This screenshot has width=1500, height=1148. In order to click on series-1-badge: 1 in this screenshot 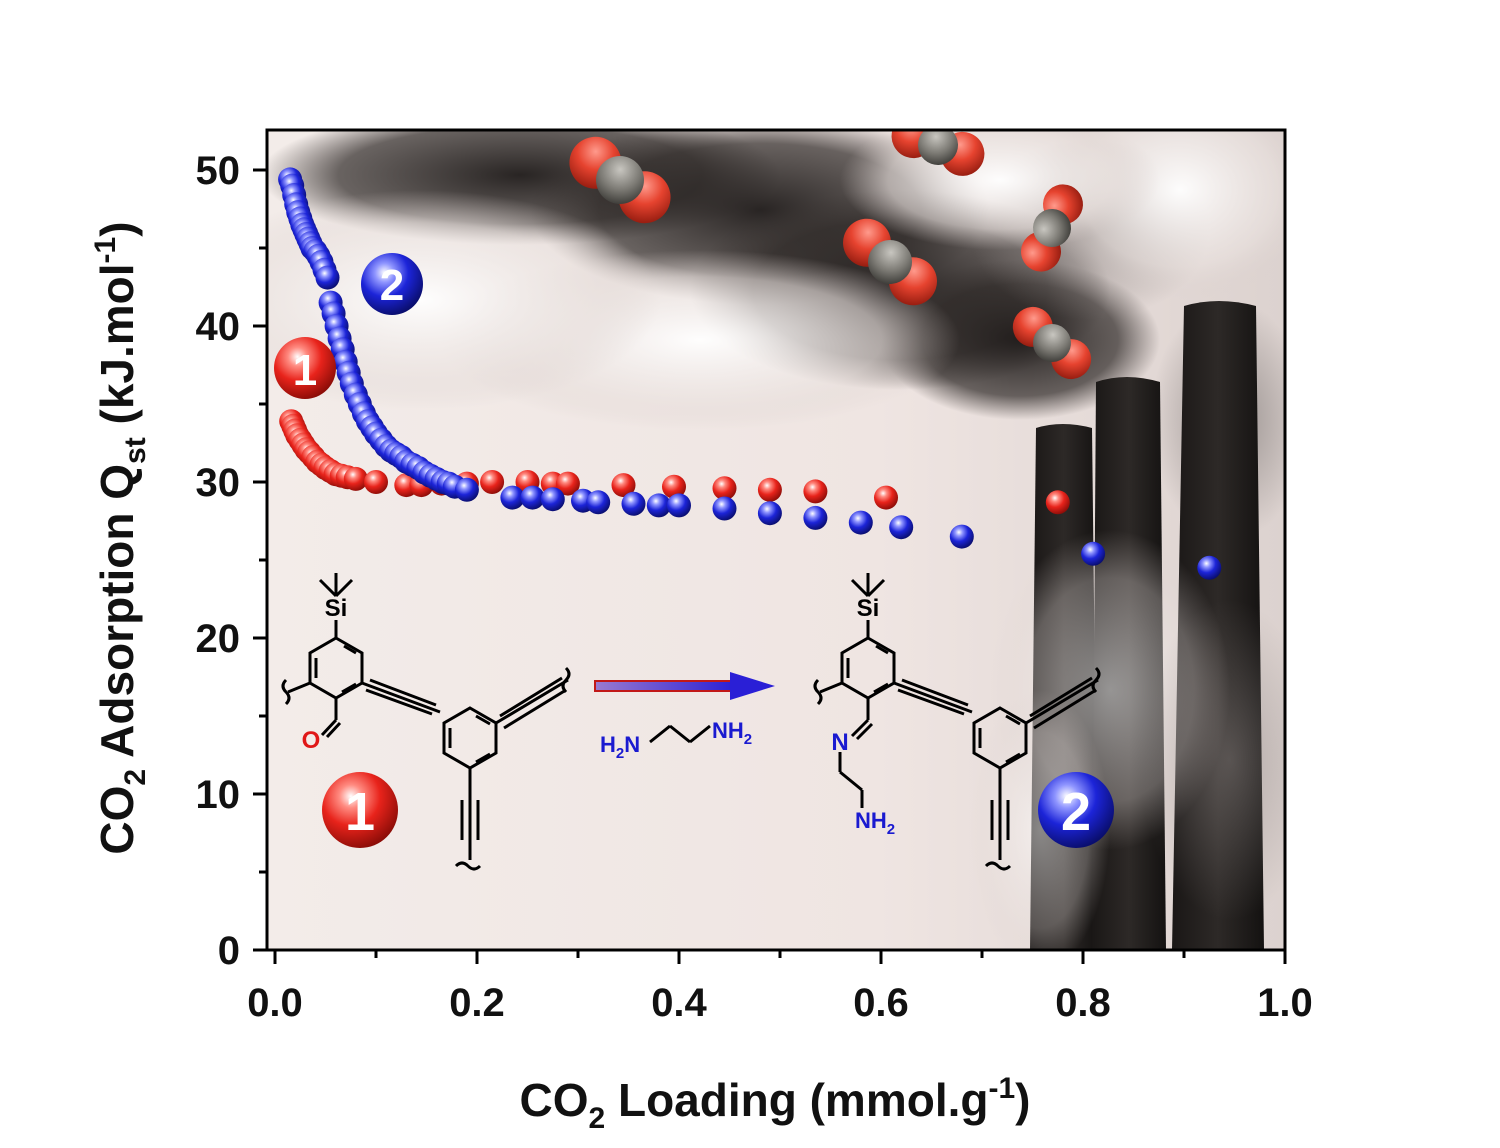, I will do `click(305, 368)`.